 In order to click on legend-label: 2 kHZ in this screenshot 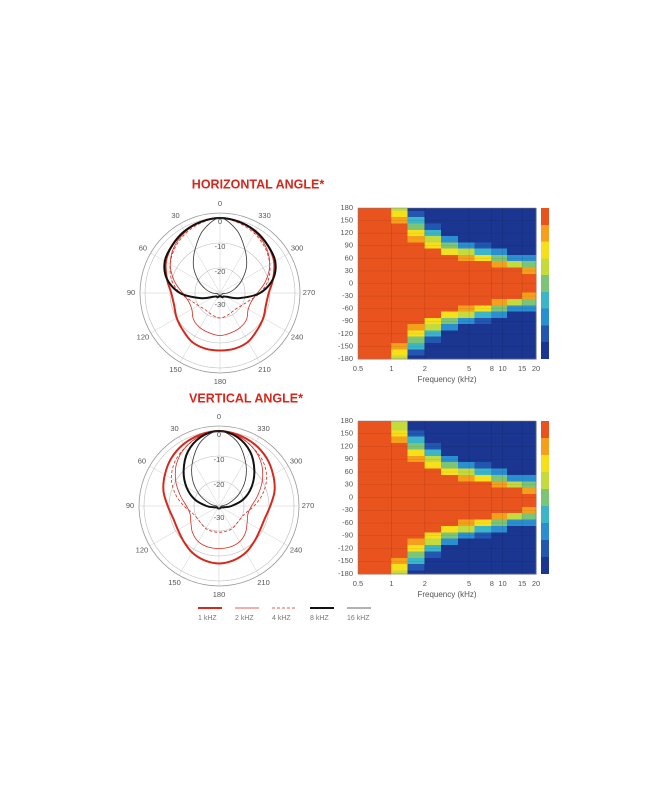, I will do `click(244, 618)`.